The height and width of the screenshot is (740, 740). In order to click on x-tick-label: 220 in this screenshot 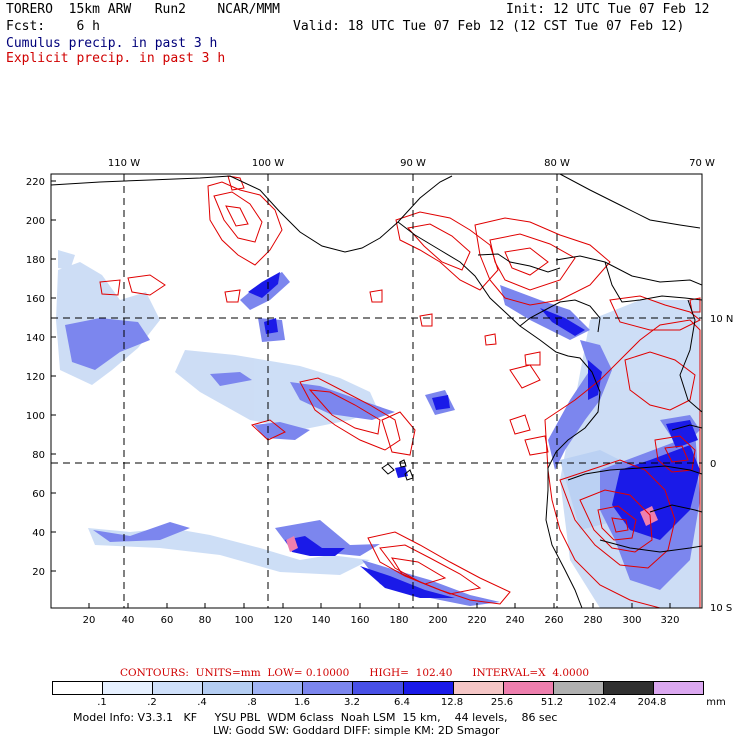, I will do `click(476, 620)`.